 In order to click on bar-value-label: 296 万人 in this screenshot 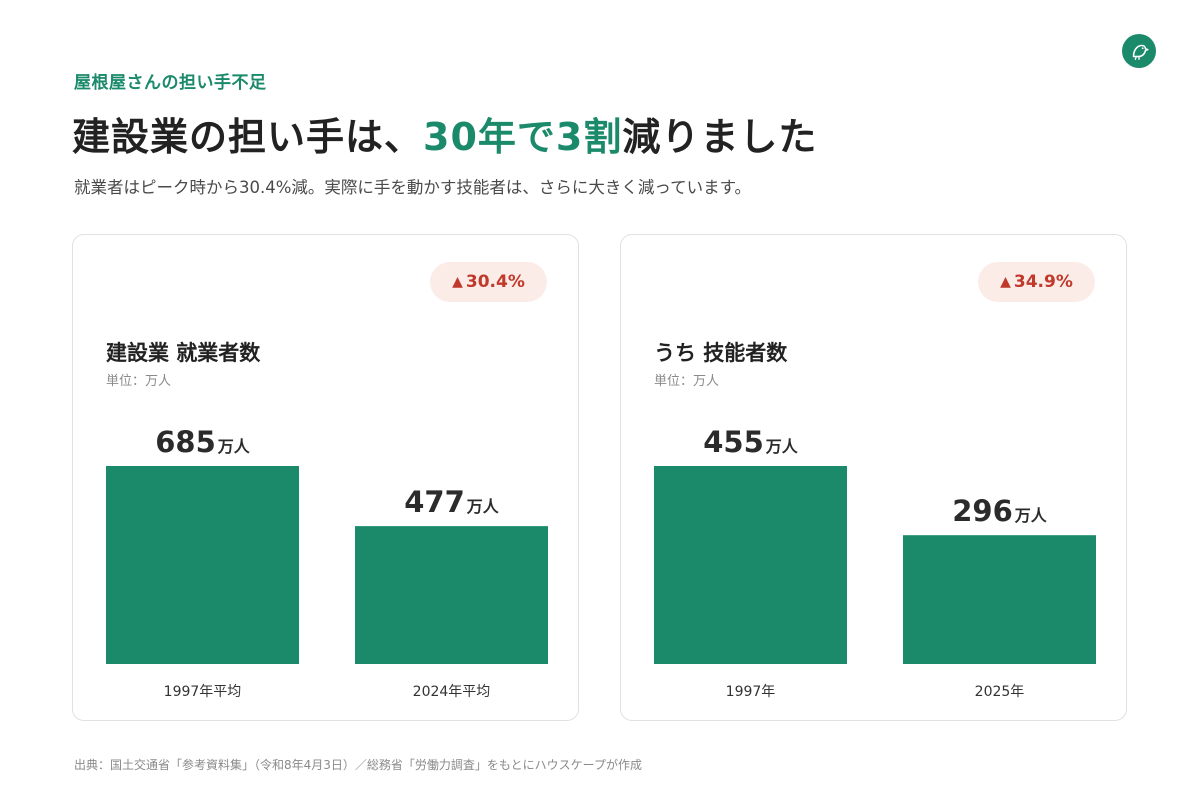, I will do `click(1000, 511)`.